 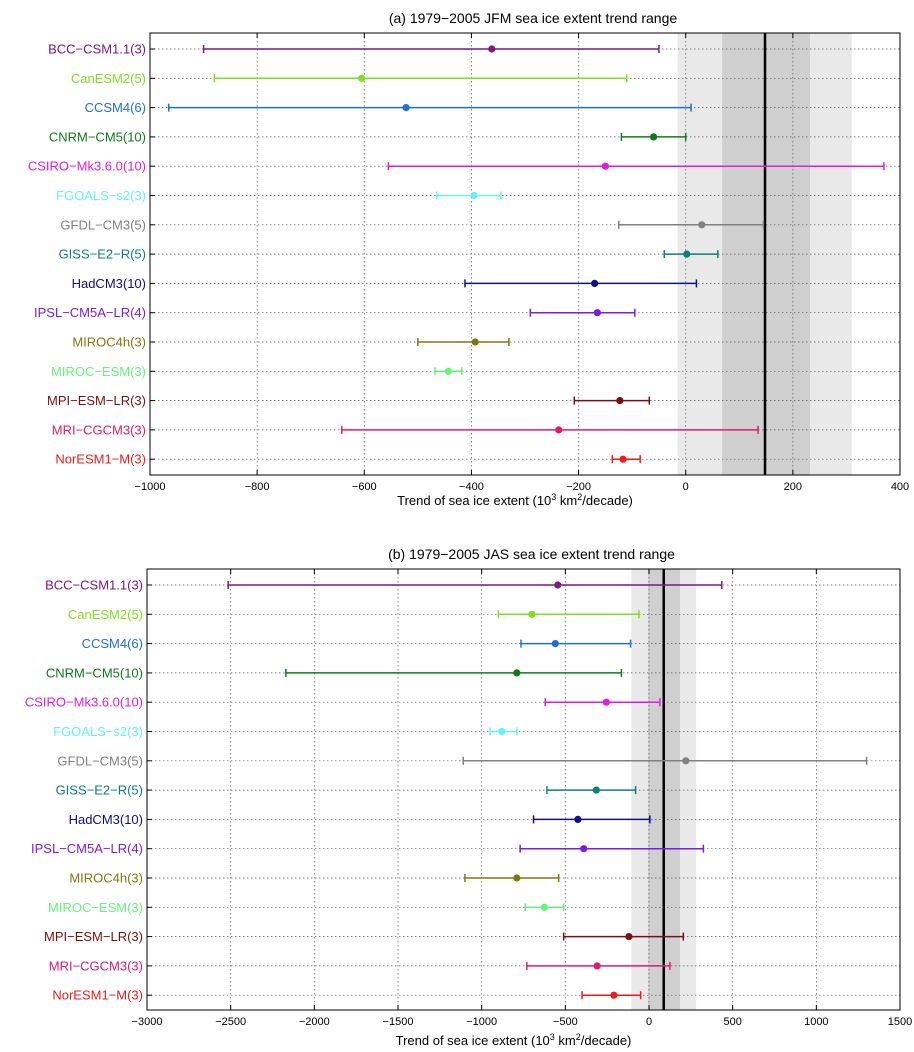 I want to click on x-tick-label: −600, so click(x=364, y=487).